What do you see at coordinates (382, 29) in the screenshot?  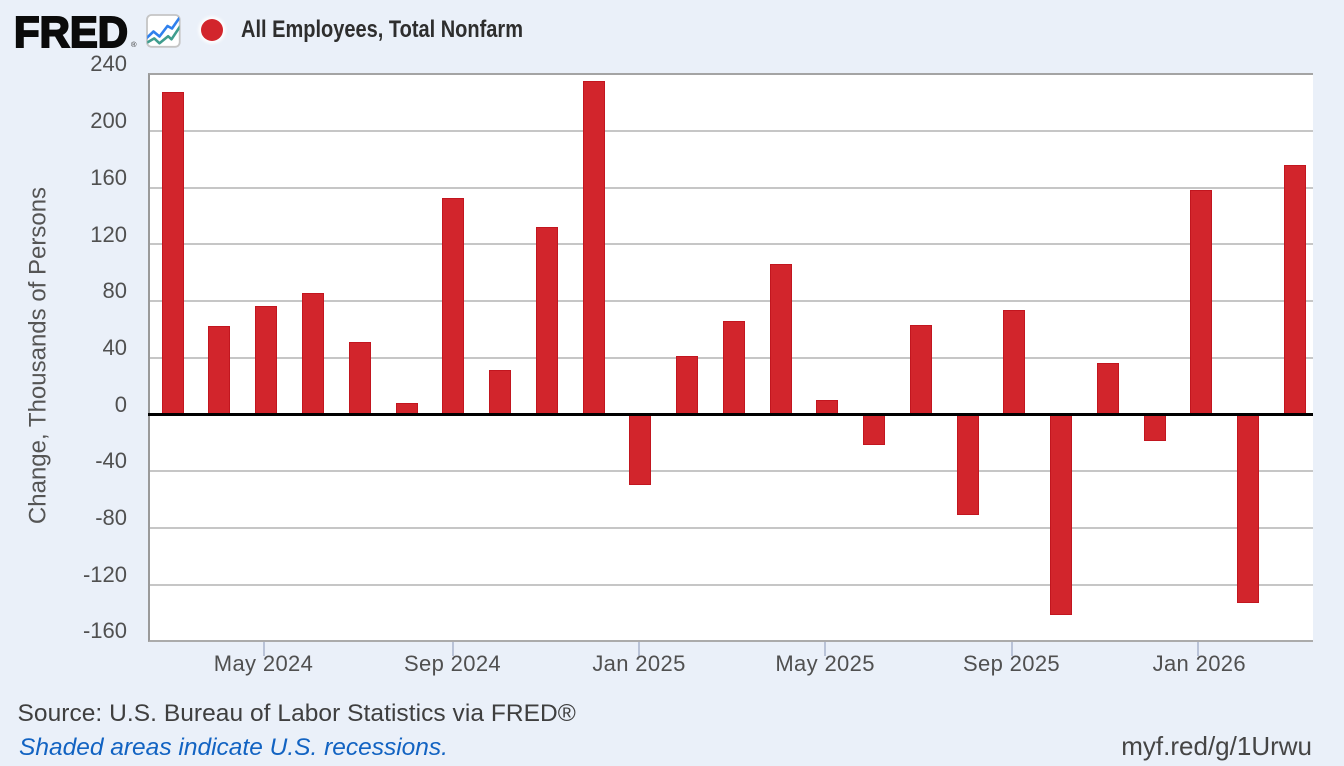 I see `svg-text: All Employees, Total Nonfarm` at bounding box center [382, 29].